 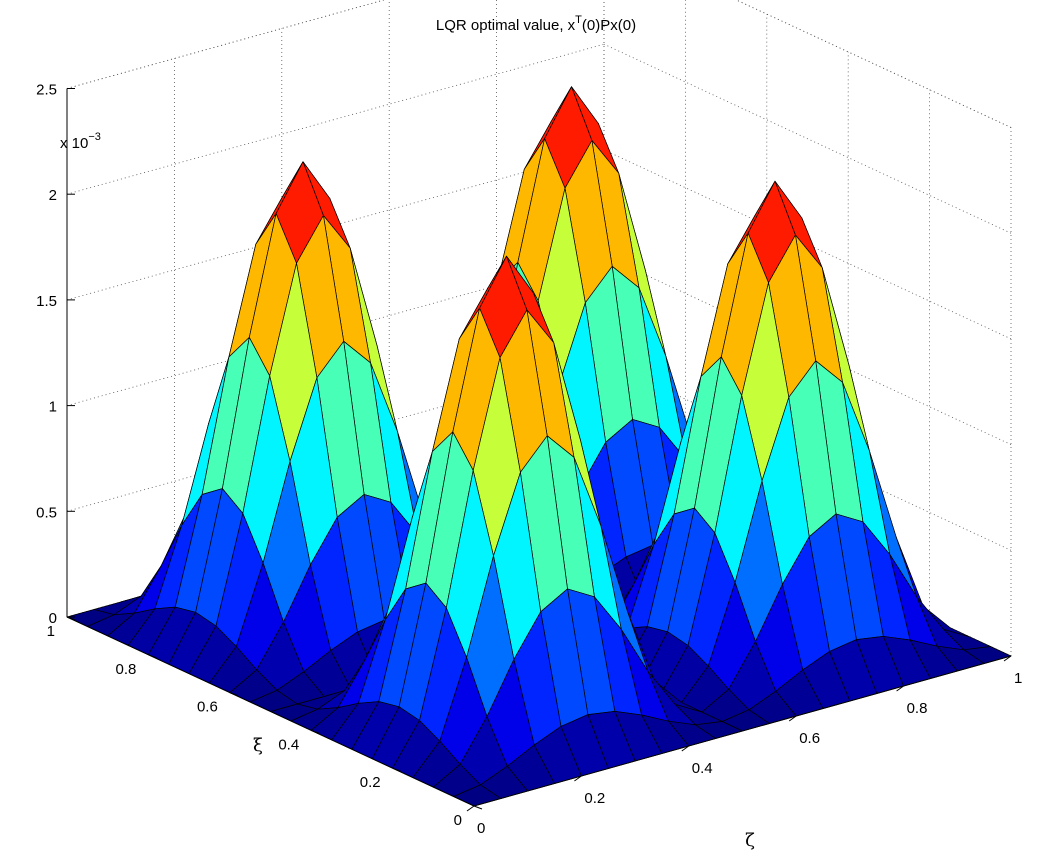 I want to click on y-tick-label: 0.2, so click(x=594, y=798).